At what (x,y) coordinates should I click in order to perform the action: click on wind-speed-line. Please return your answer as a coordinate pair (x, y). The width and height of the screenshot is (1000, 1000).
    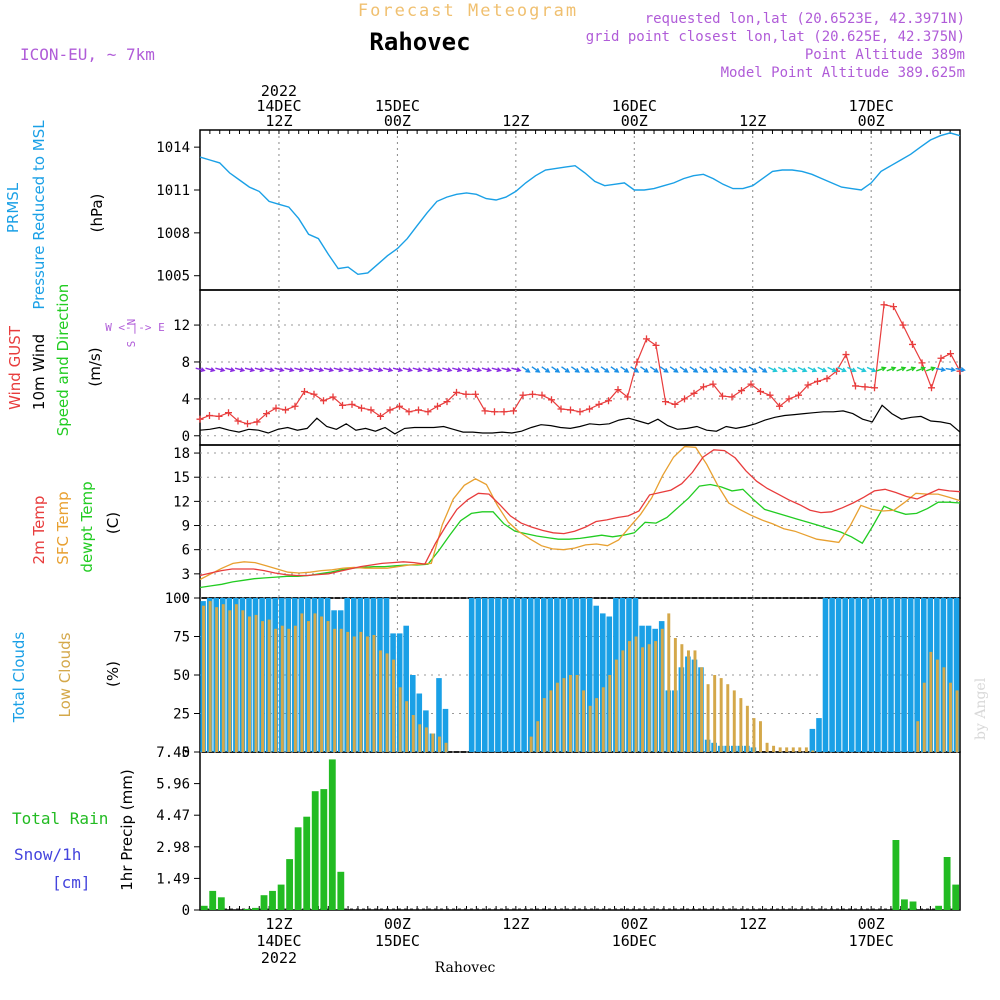
    Looking at the image, I should click on (580, 419).